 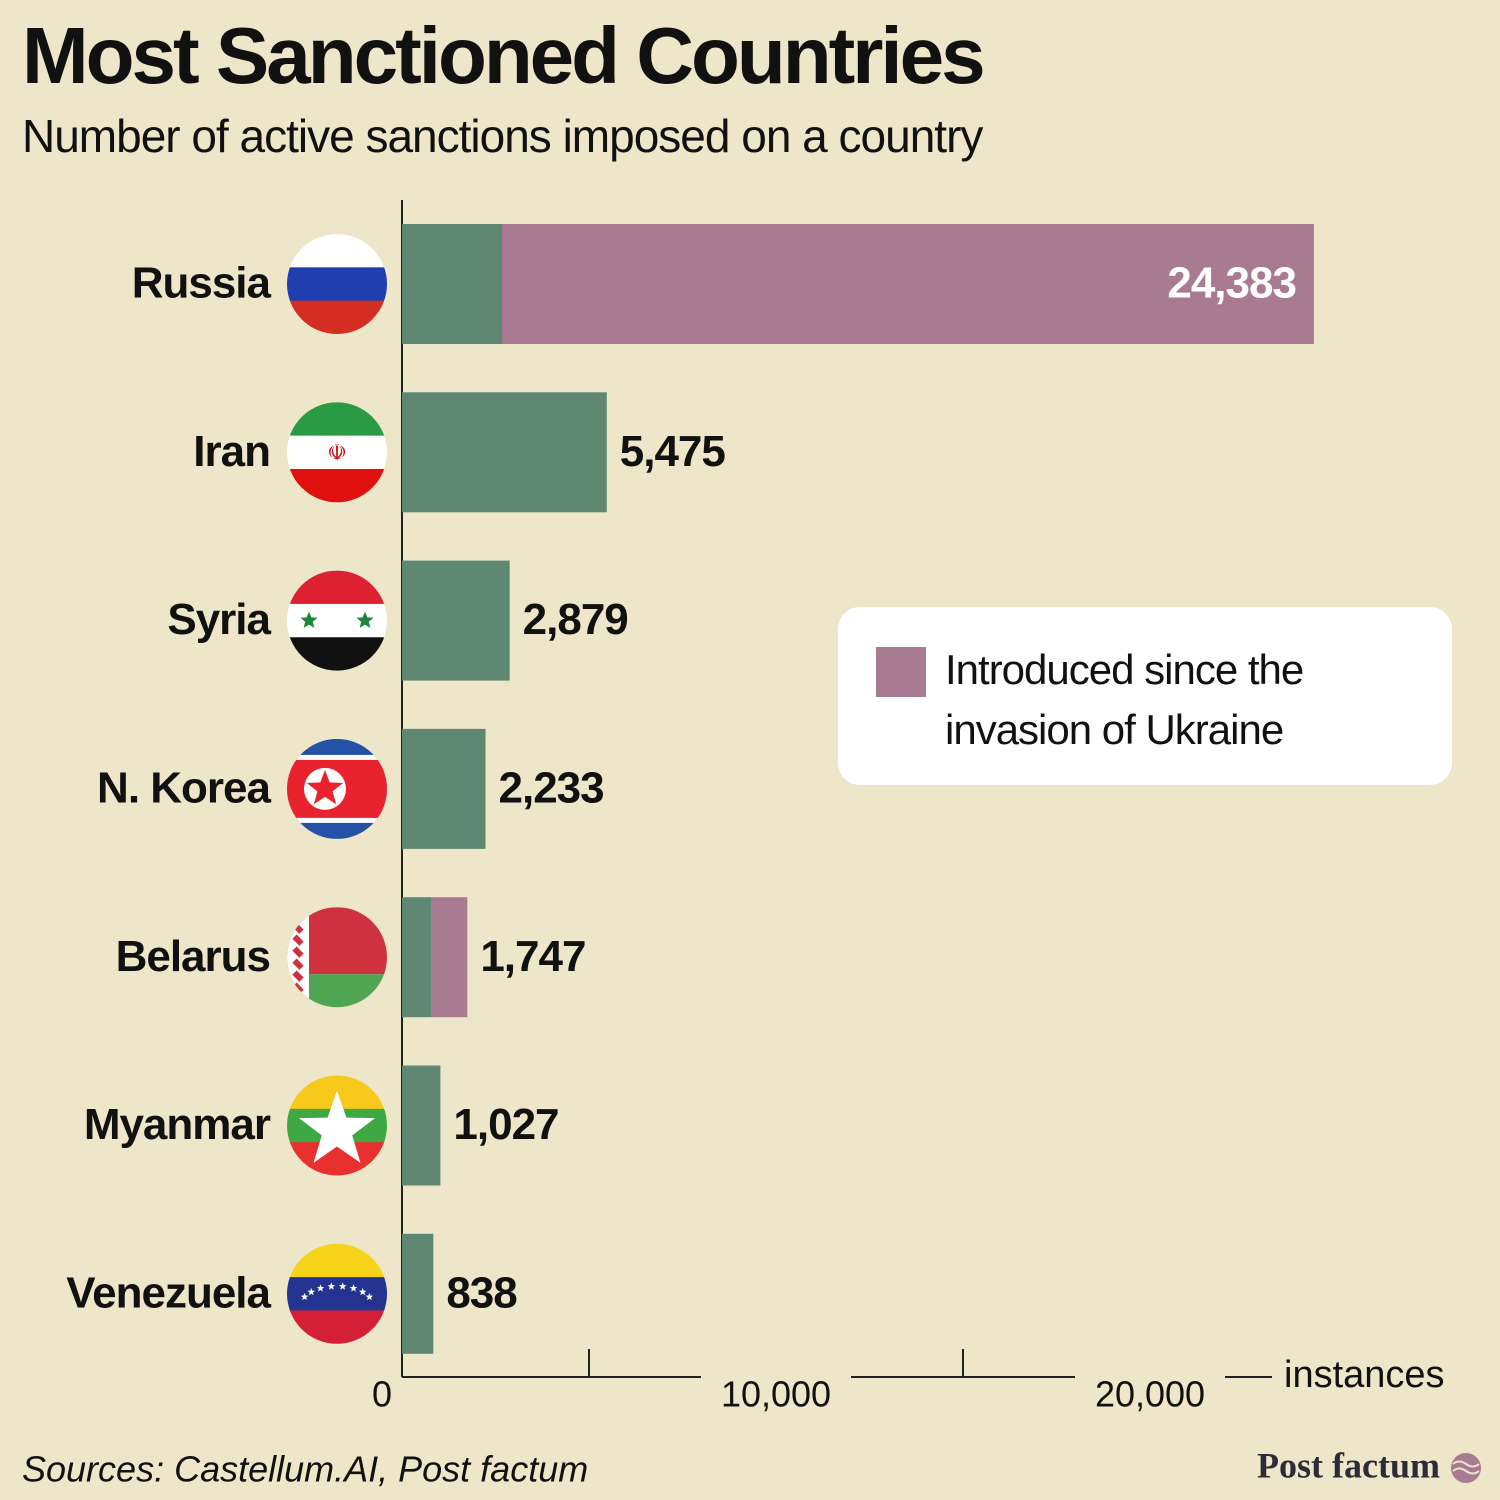 I want to click on x-axis-label: instances, so click(x=1364, y=1375).